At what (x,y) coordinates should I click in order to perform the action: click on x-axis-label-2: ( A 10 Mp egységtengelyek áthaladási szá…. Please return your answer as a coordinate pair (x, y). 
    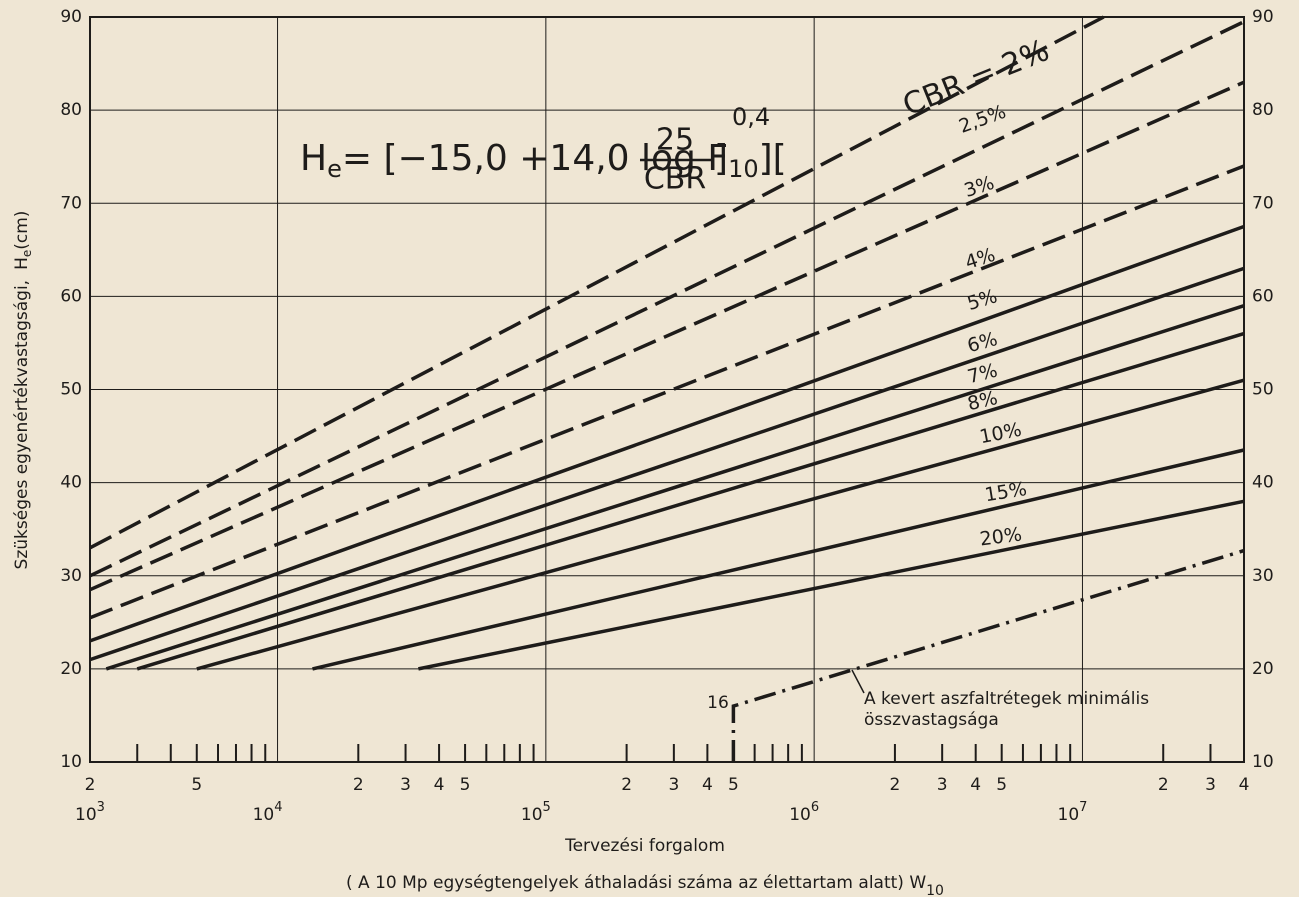
    Looking at the image, I should click on (645, 885).